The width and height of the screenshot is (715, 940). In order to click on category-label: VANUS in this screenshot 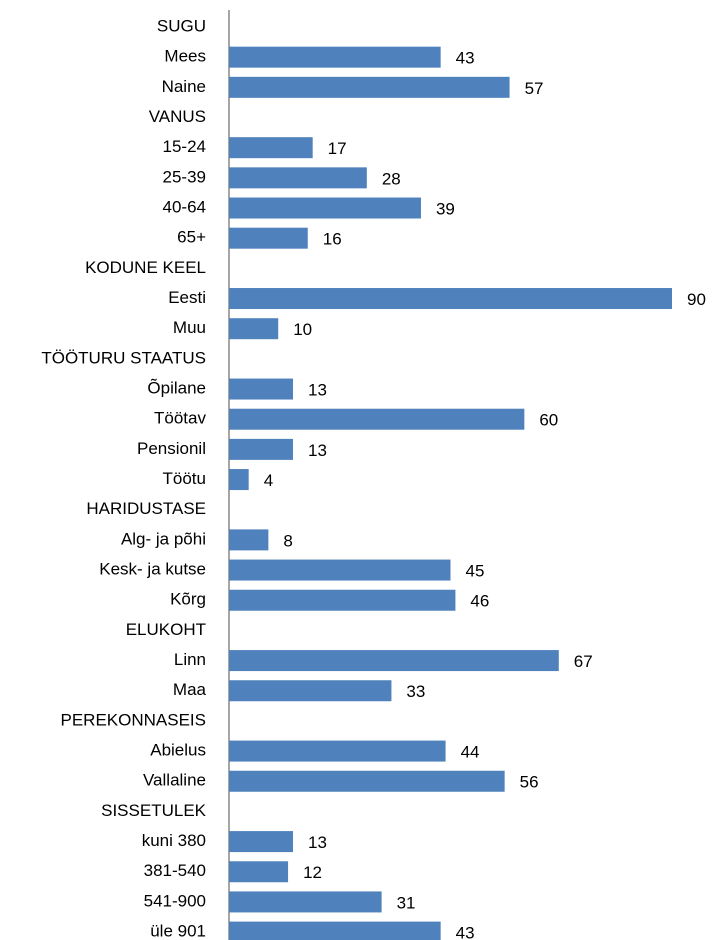, I will do `click(177, 116)`.